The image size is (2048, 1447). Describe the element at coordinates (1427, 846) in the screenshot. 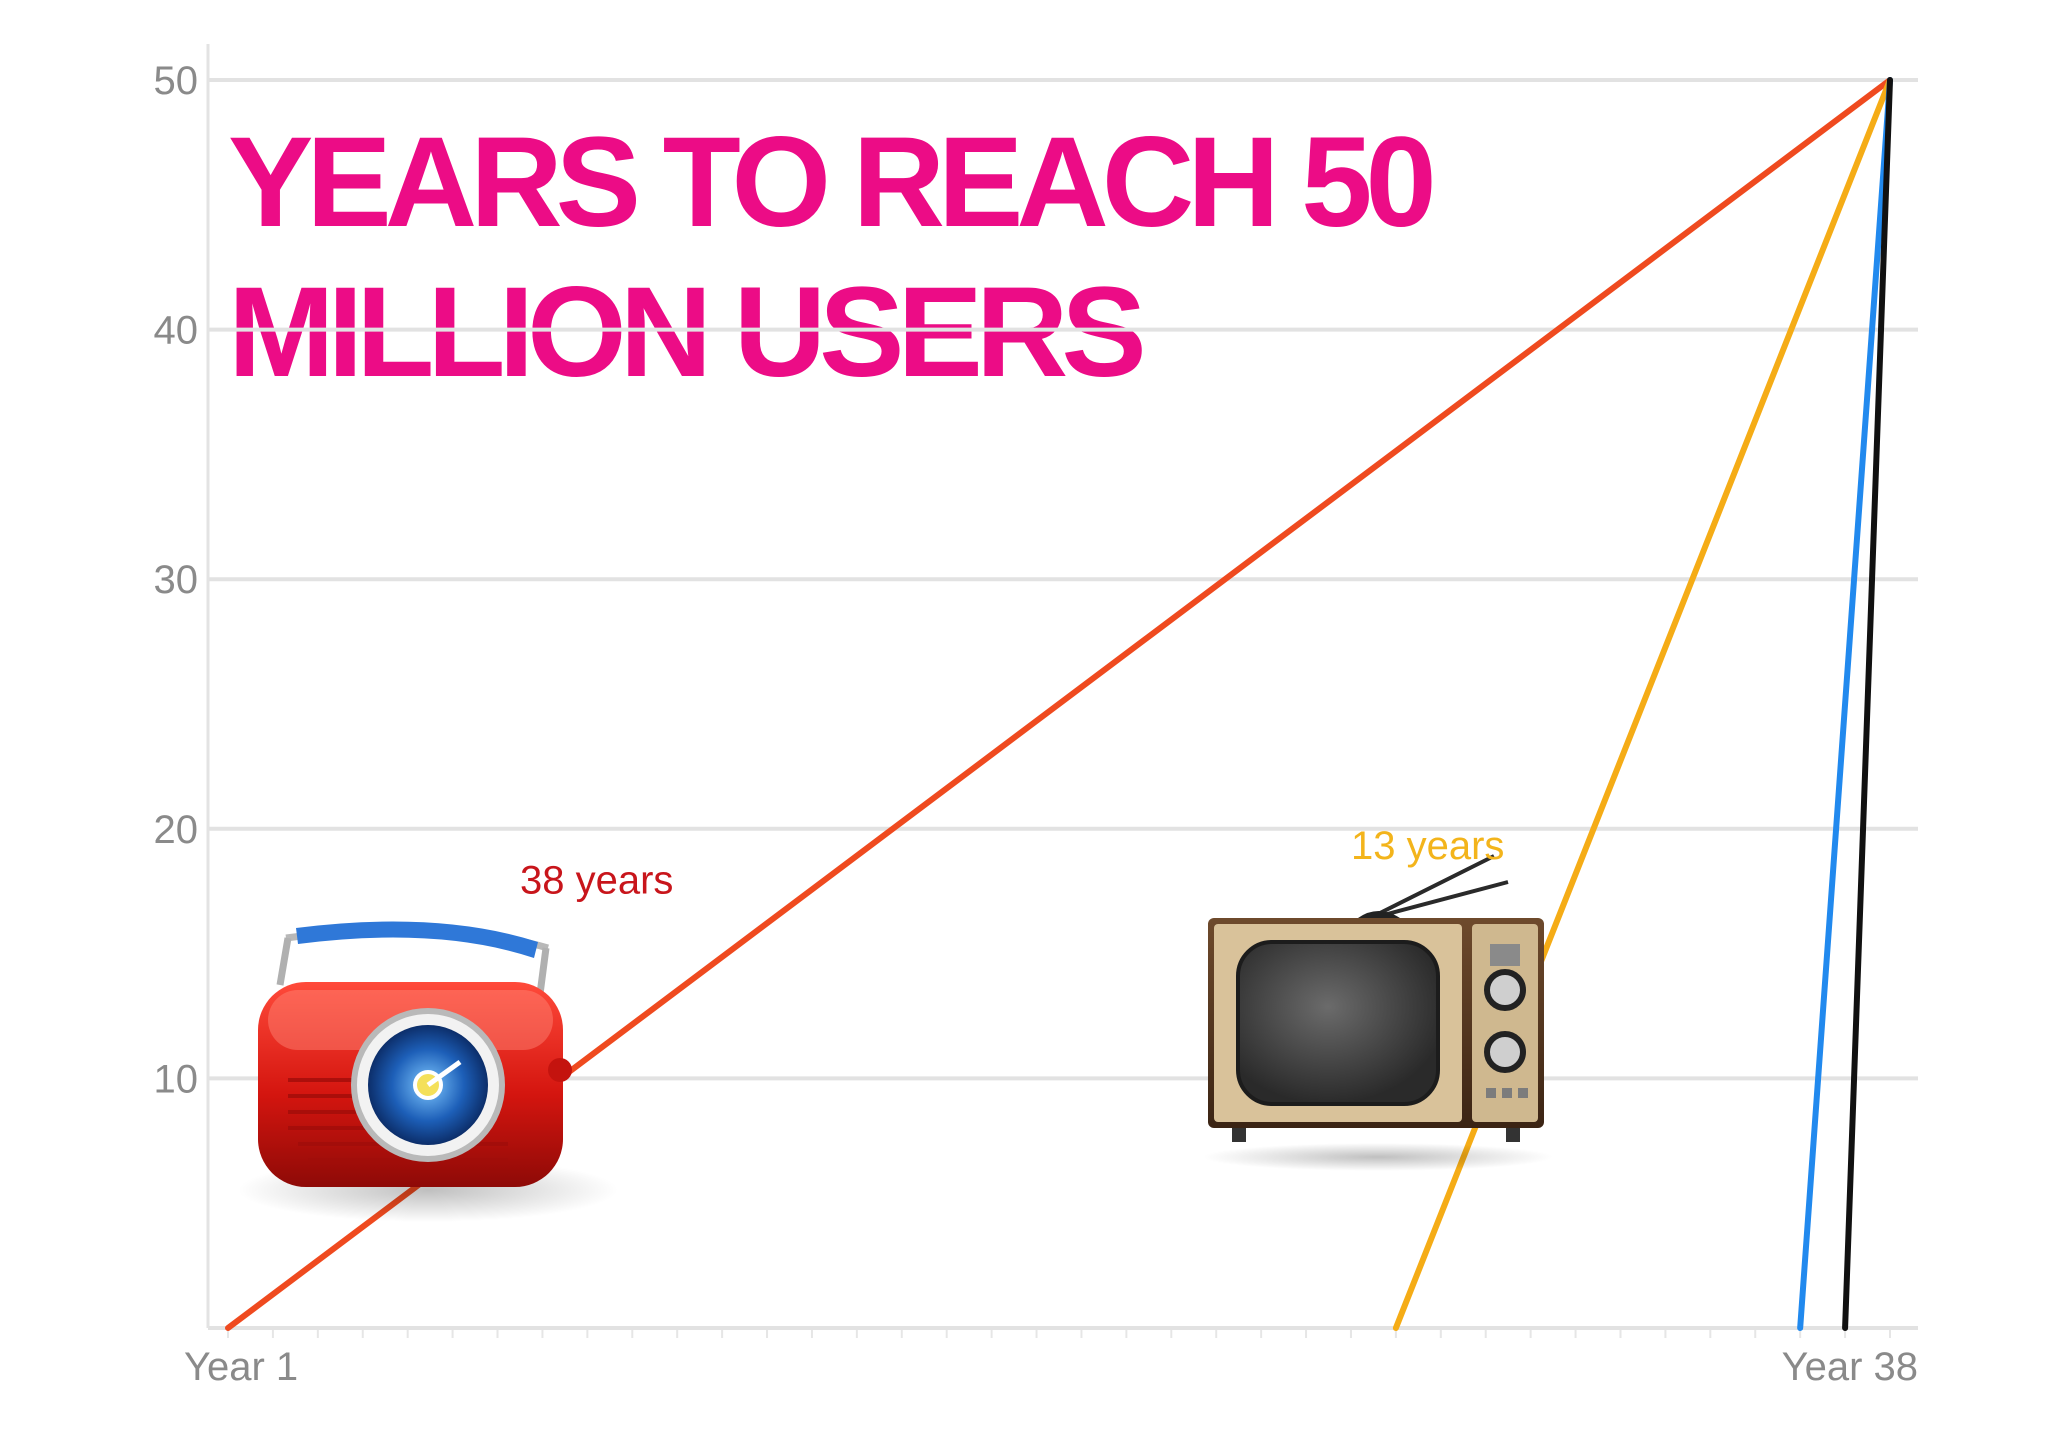

I see `annotation-2: 13 years` at that location.